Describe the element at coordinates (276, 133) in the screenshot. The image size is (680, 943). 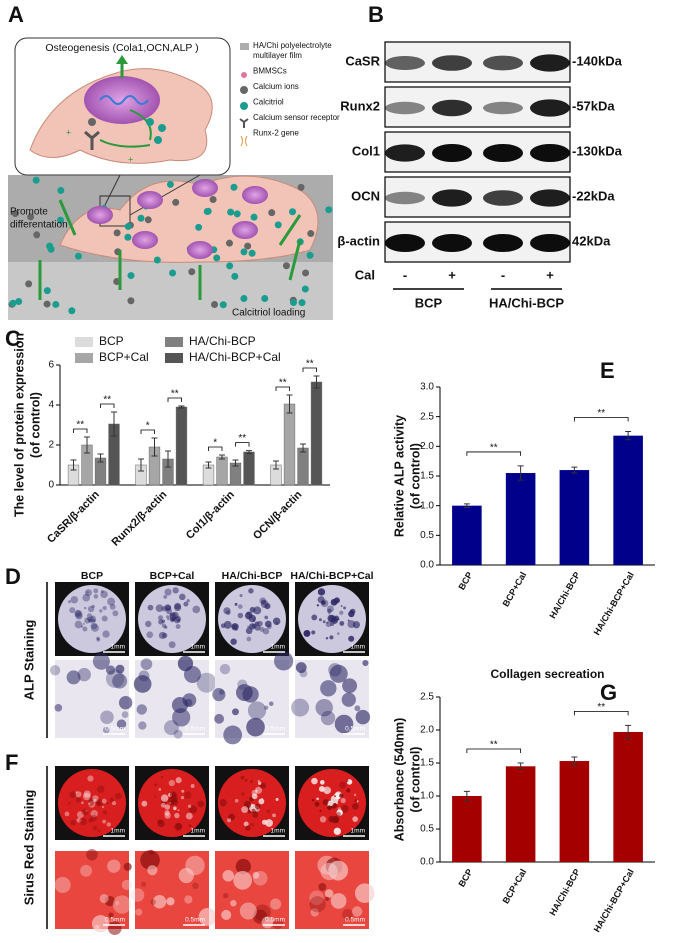
I see `legend-text: Runx-2 gene` at that location.